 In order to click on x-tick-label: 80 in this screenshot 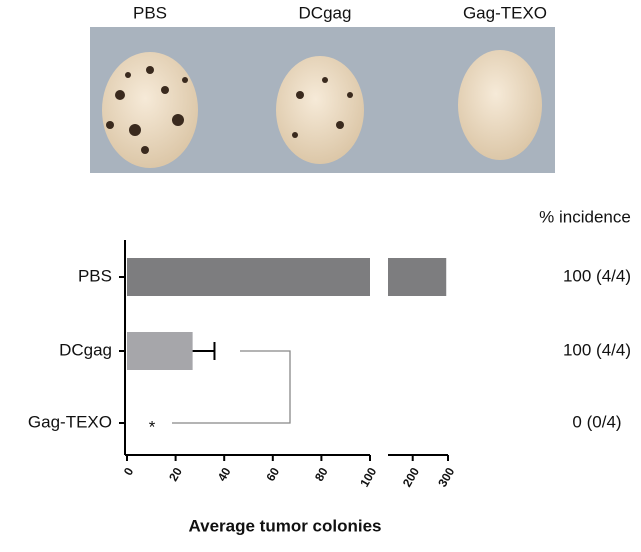, I will do `click(321, 474)`.